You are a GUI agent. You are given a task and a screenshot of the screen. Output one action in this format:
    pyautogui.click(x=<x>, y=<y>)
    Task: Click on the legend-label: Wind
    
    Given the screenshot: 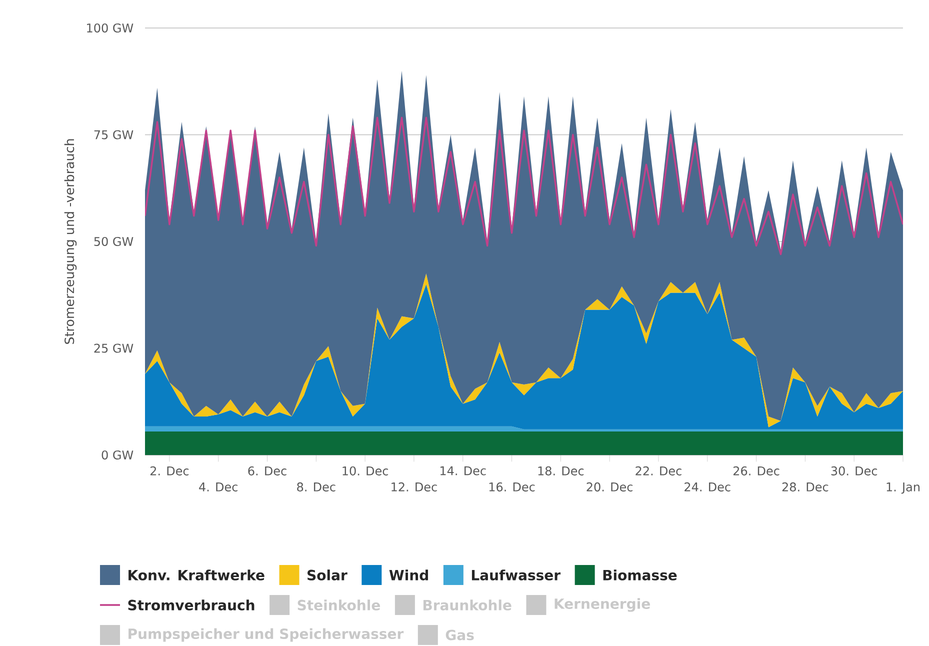 What is the action you would take?
    pyautogui.click(x=408, y=575)
    